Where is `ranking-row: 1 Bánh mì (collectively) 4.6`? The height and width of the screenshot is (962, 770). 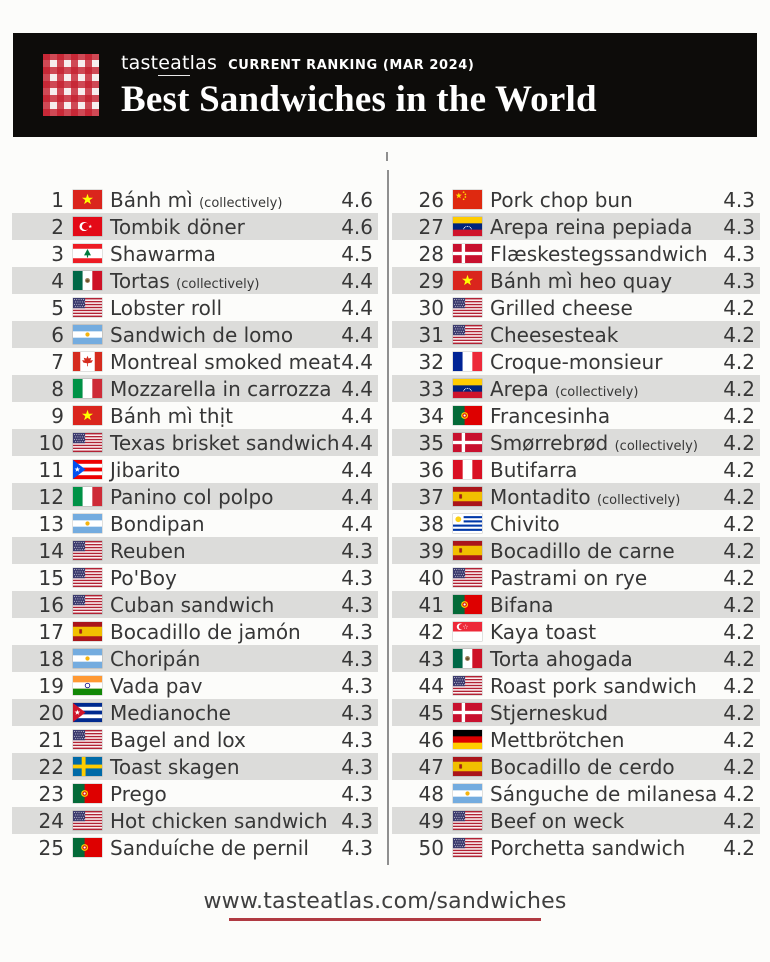
ranking-row: 1 Bánh mì (collectively) 4.6 is located at coordinates (195, 199).